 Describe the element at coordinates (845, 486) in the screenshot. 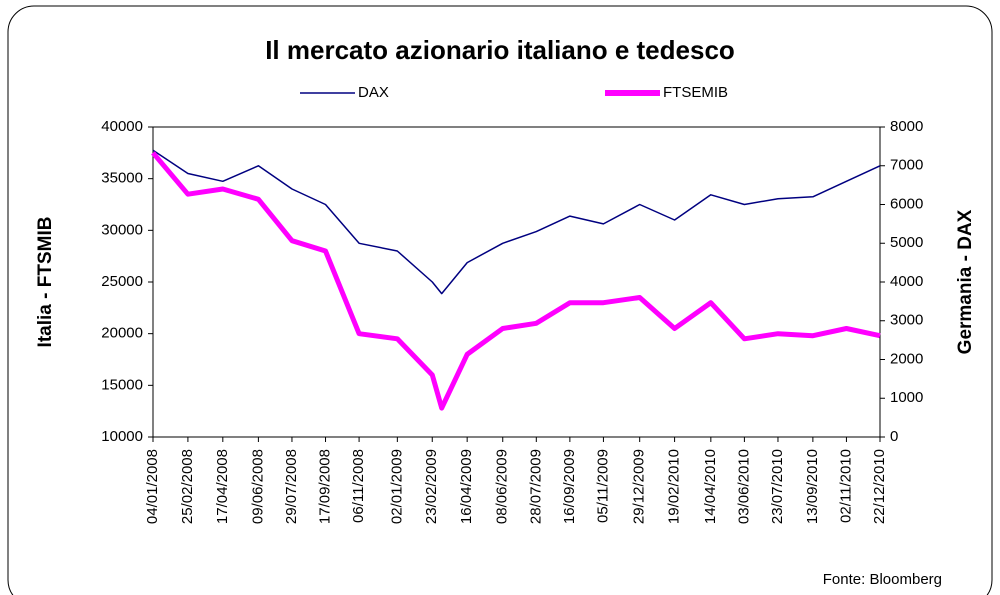

I see `x-tick-label: 02/11/2010` at that location.